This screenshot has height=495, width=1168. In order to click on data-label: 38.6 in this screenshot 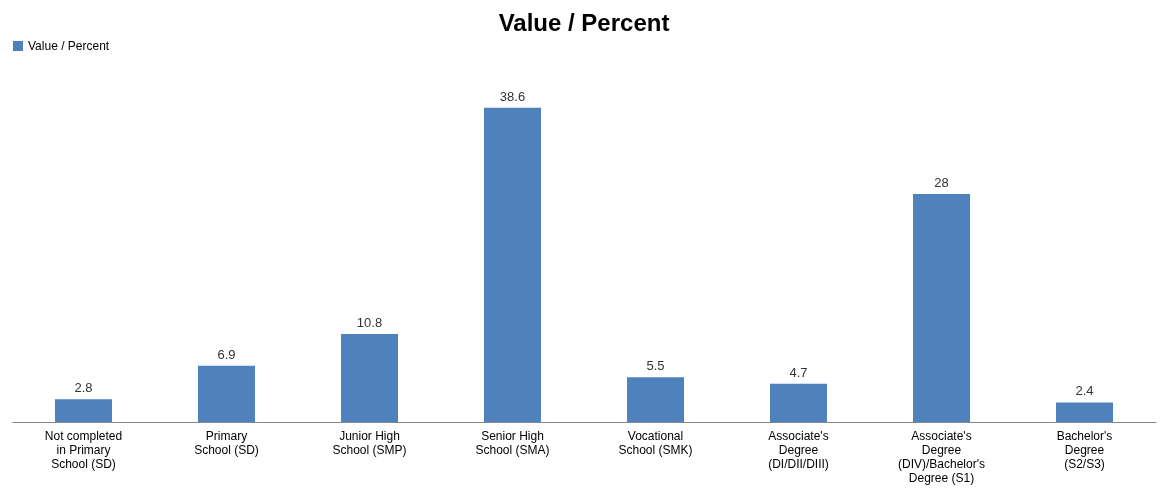, I will do `click(512, 96)`.